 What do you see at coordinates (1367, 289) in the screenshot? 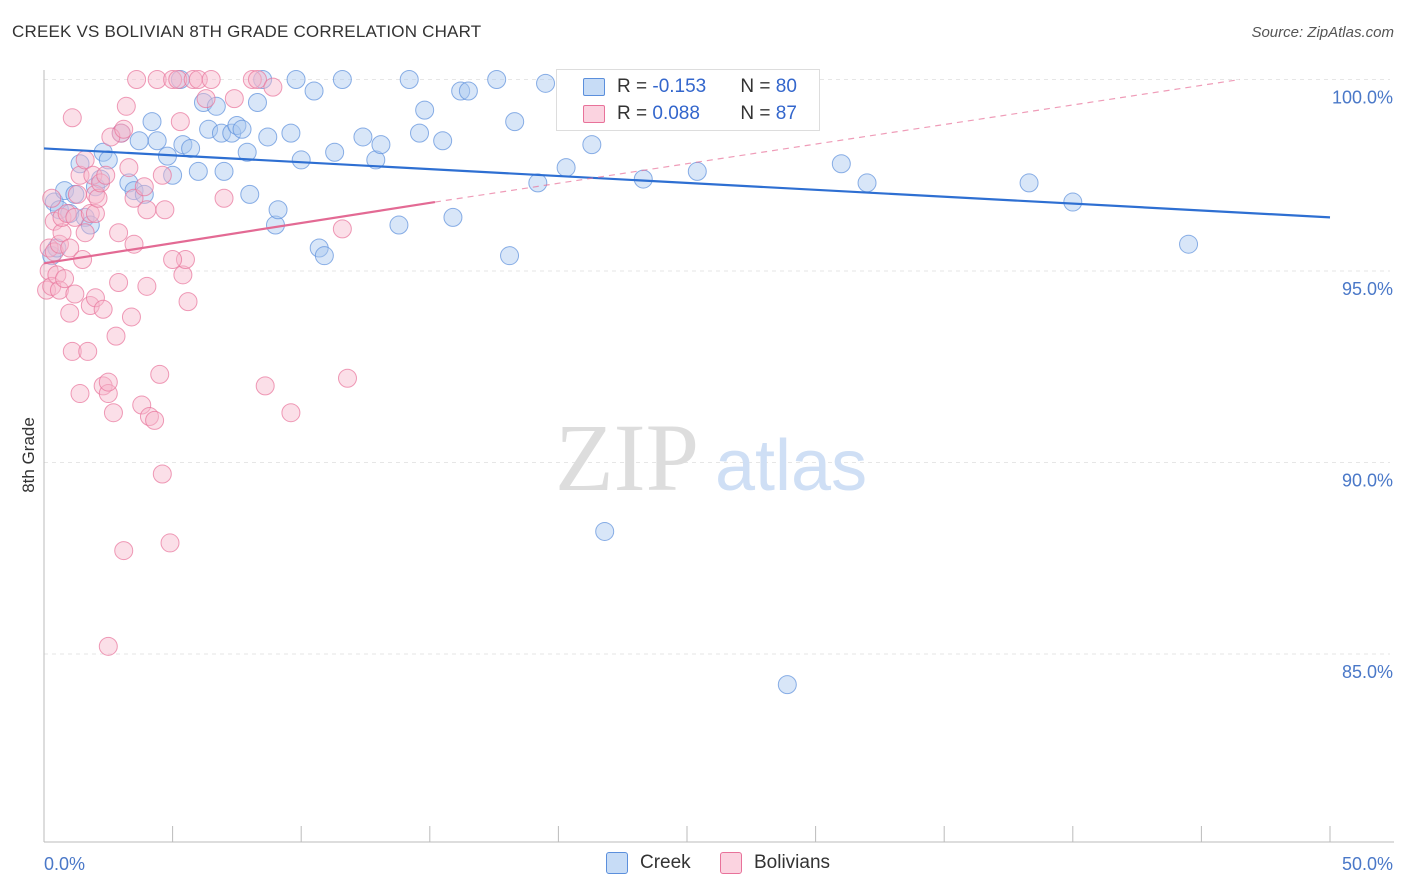
I see `y-tick-label: 95.0%` at bounding box center [1367, 289].